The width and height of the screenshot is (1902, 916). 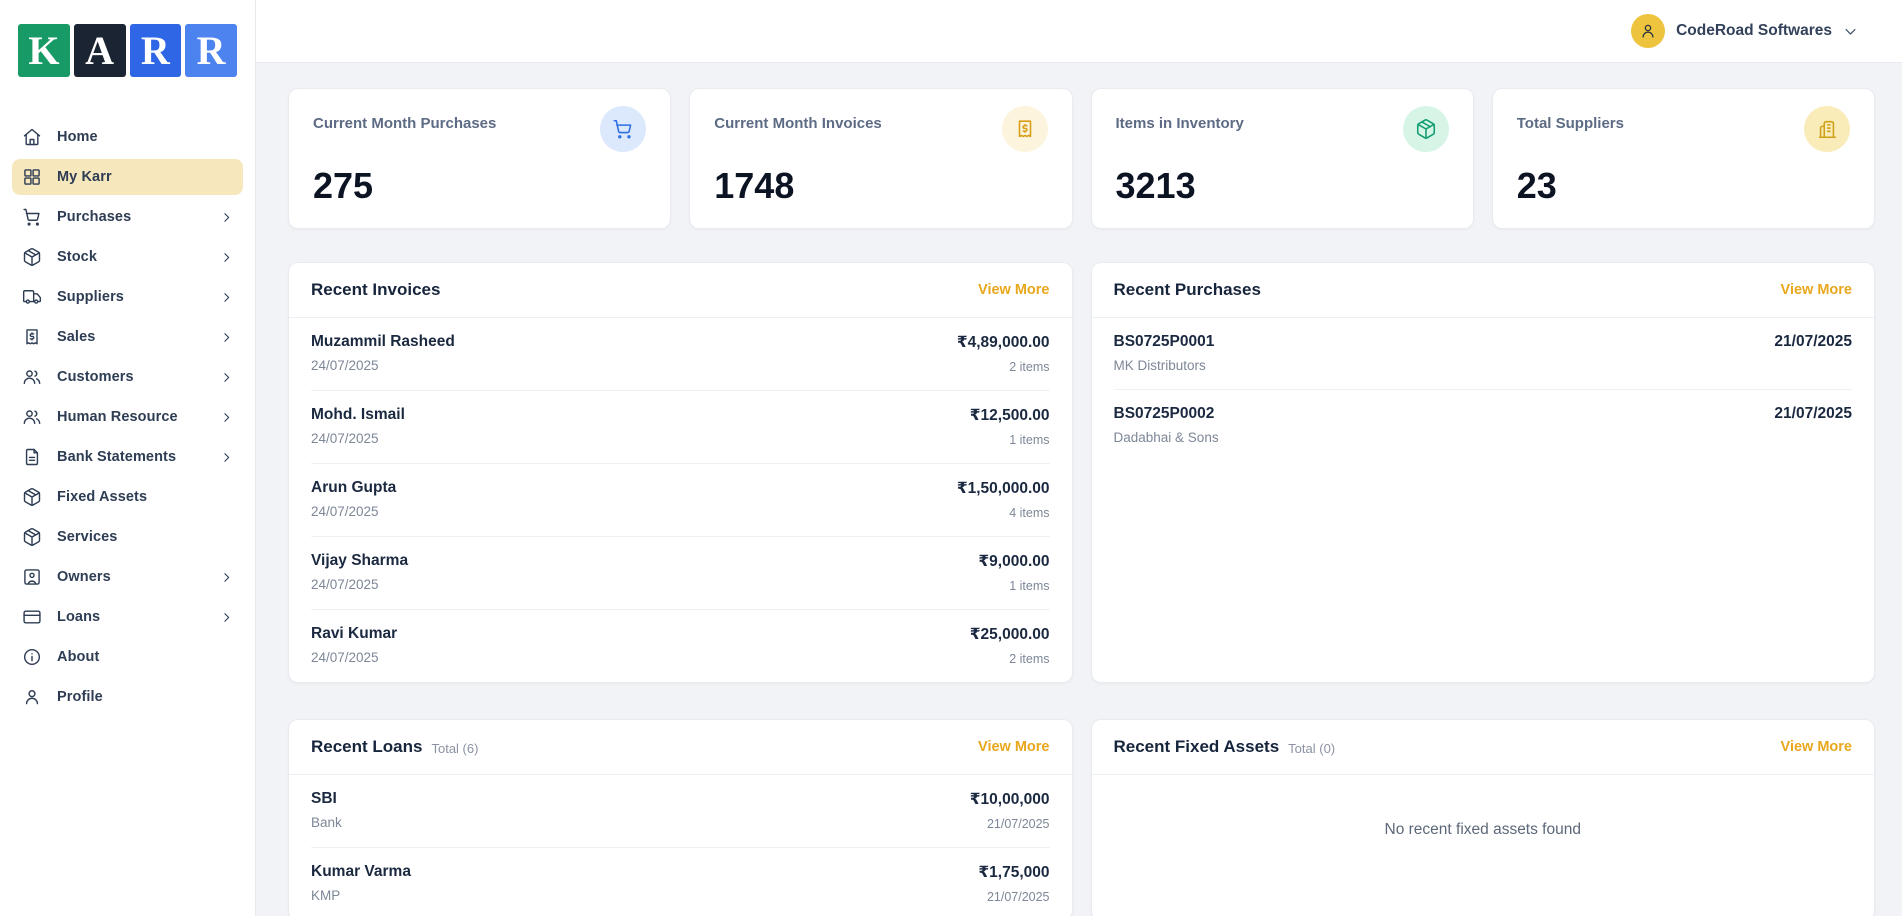 I want to click on sidebar-item-owners: Owners, so click(x=127, y=577).